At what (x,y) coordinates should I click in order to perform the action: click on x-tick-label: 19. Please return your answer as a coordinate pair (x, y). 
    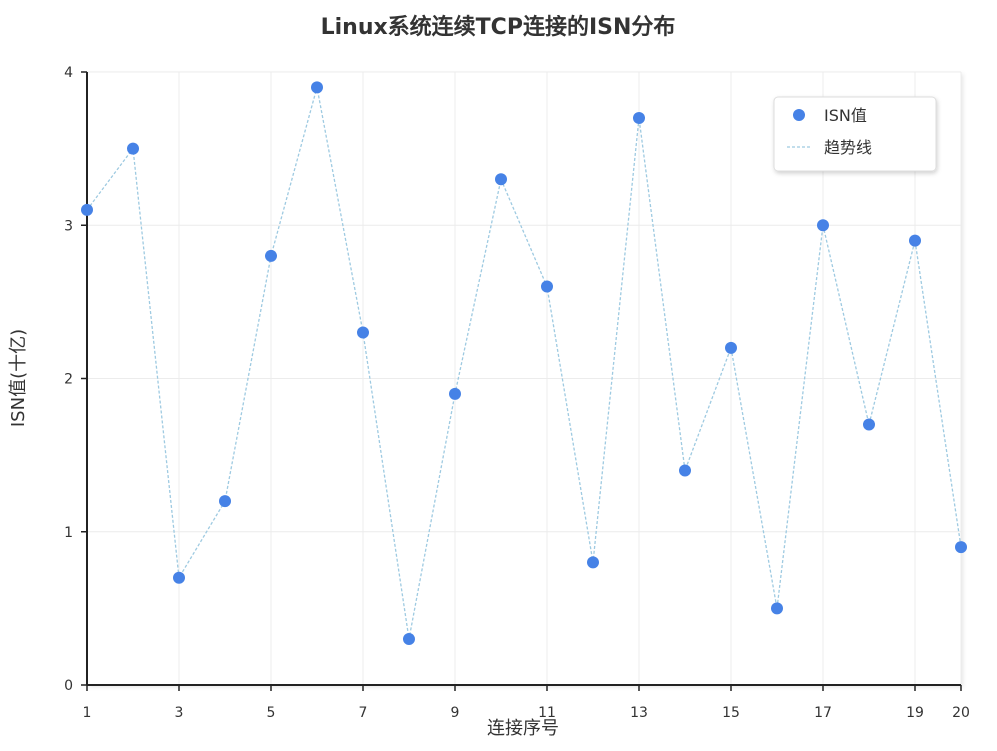
    Looking at the image, I should click on (915, 713).